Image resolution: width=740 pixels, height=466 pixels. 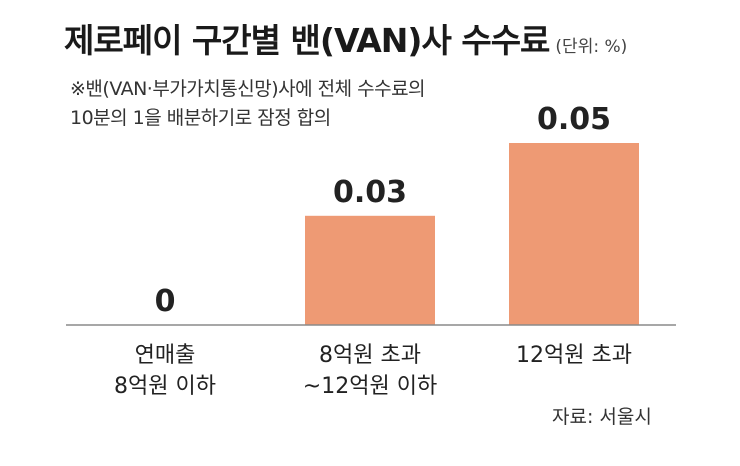 What do you see at coordinates (165, 301) in the screenshot?
I see `value-label-0: 0` at bounding box center [165, 301].